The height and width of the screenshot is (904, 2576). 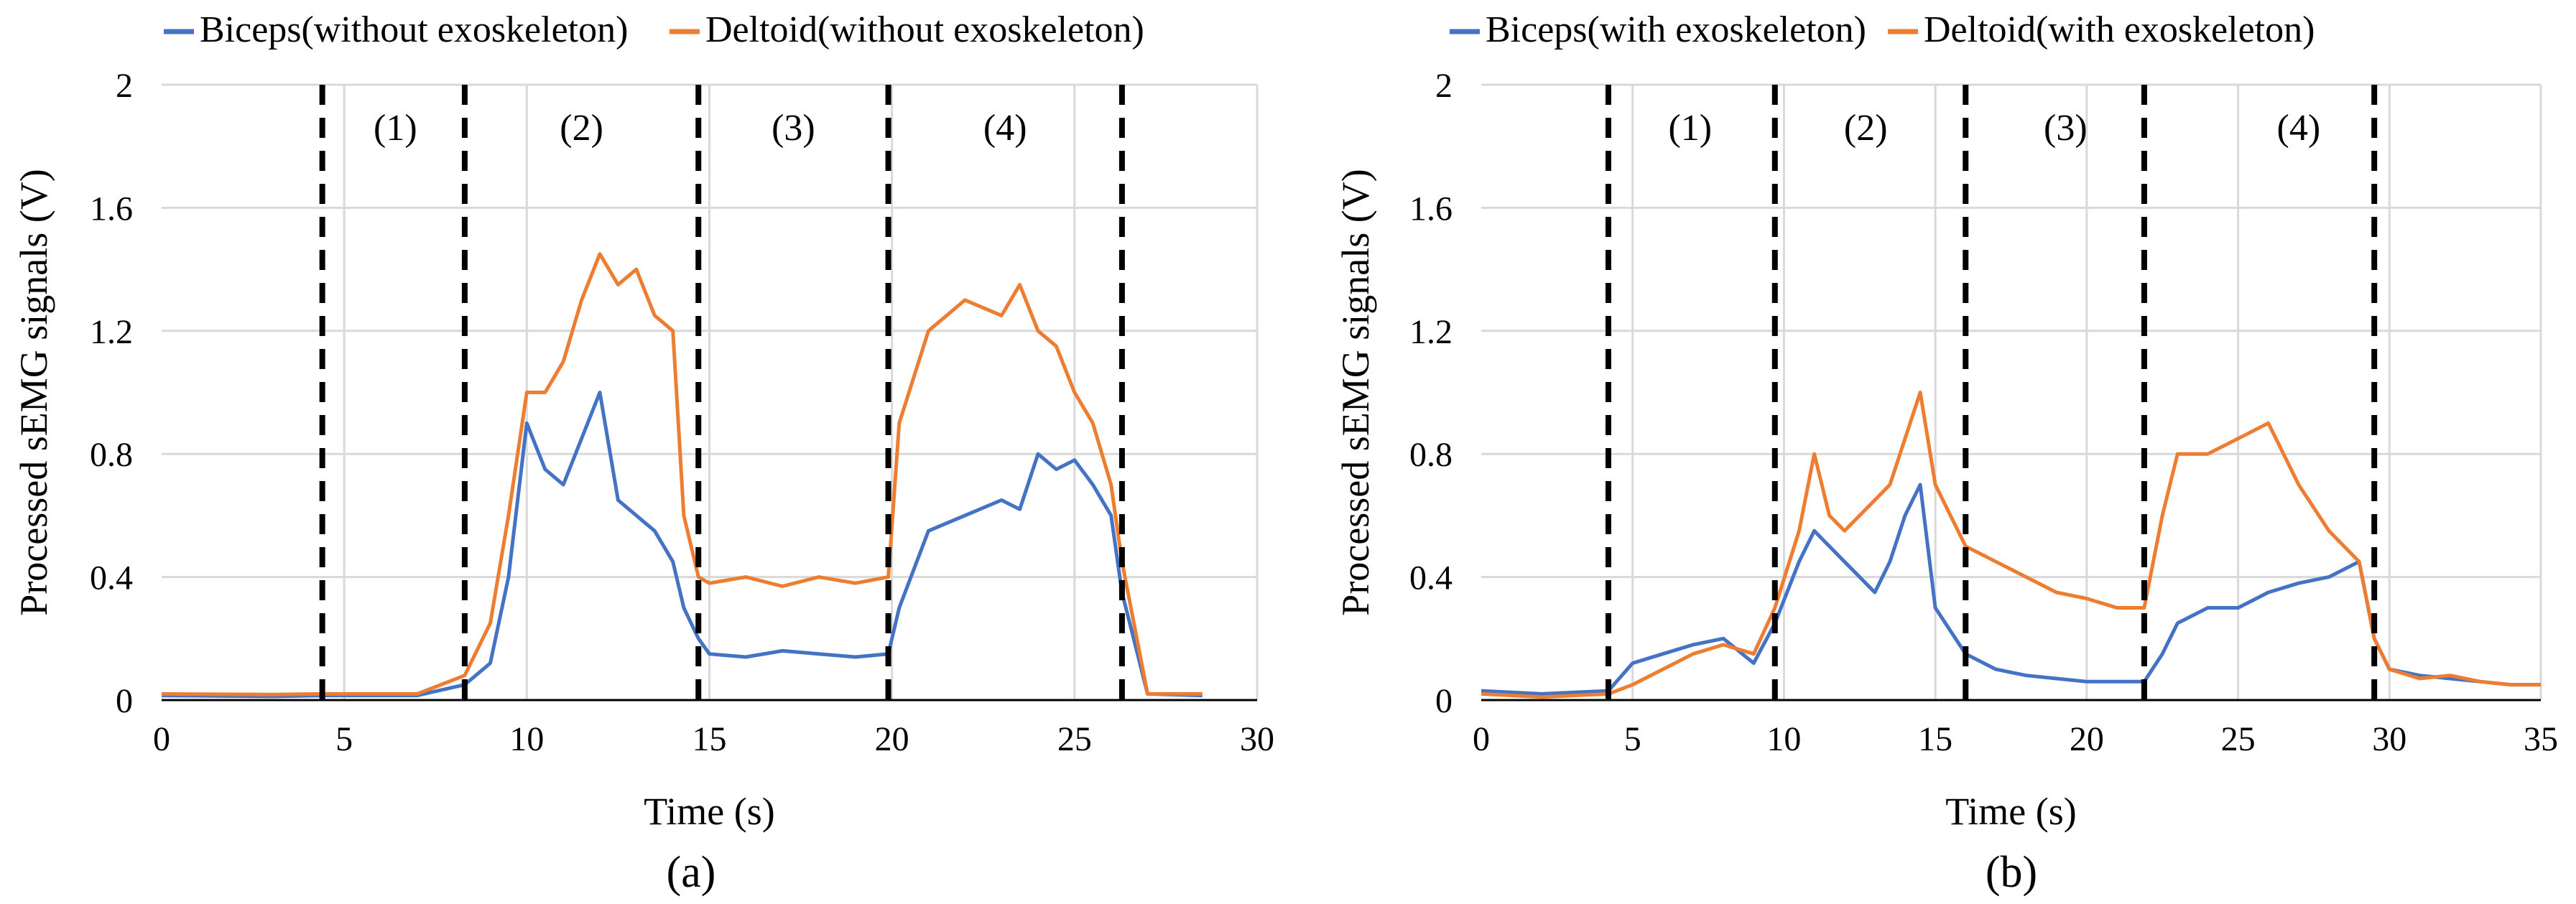 I want to click on legend-label-deltoid: Deltoid(without exoskeleton), so click(x=924, y=29).